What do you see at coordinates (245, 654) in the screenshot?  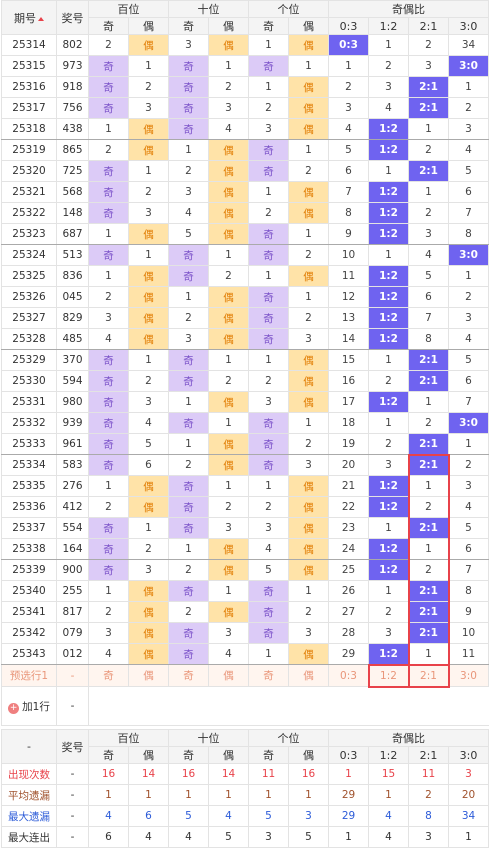 I see `data-row: 25343 012 4 偶奇 4 1 偶 29 1:2 1 11` at bounding box center [245, 654].